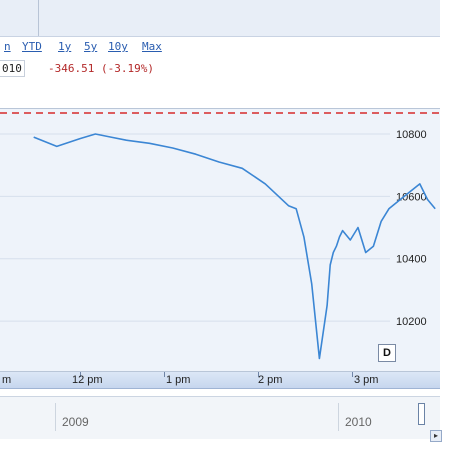 The image size is (450, 450). What do you see at coordinates (270, 380) in the screenshot?
I see `time-label: 2 pm` at bounding box center [270, 380].